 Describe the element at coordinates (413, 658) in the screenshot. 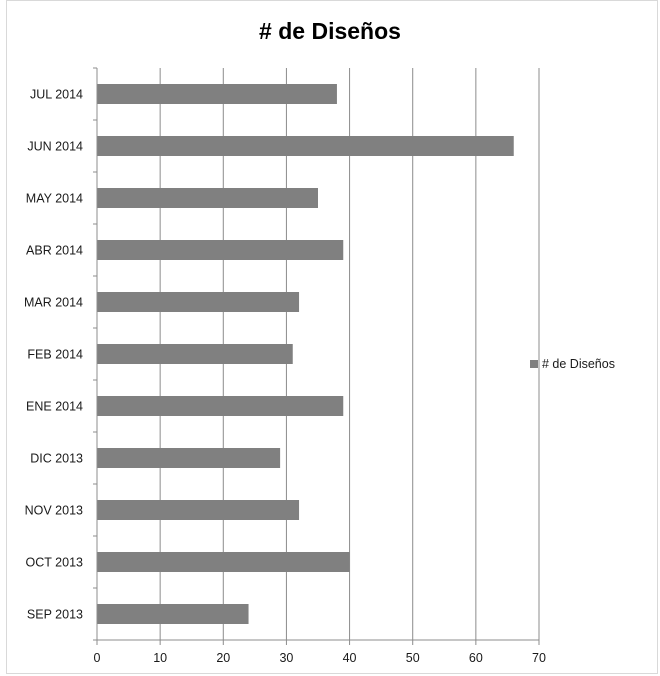

I see `x-tick-label: 50` at that location.